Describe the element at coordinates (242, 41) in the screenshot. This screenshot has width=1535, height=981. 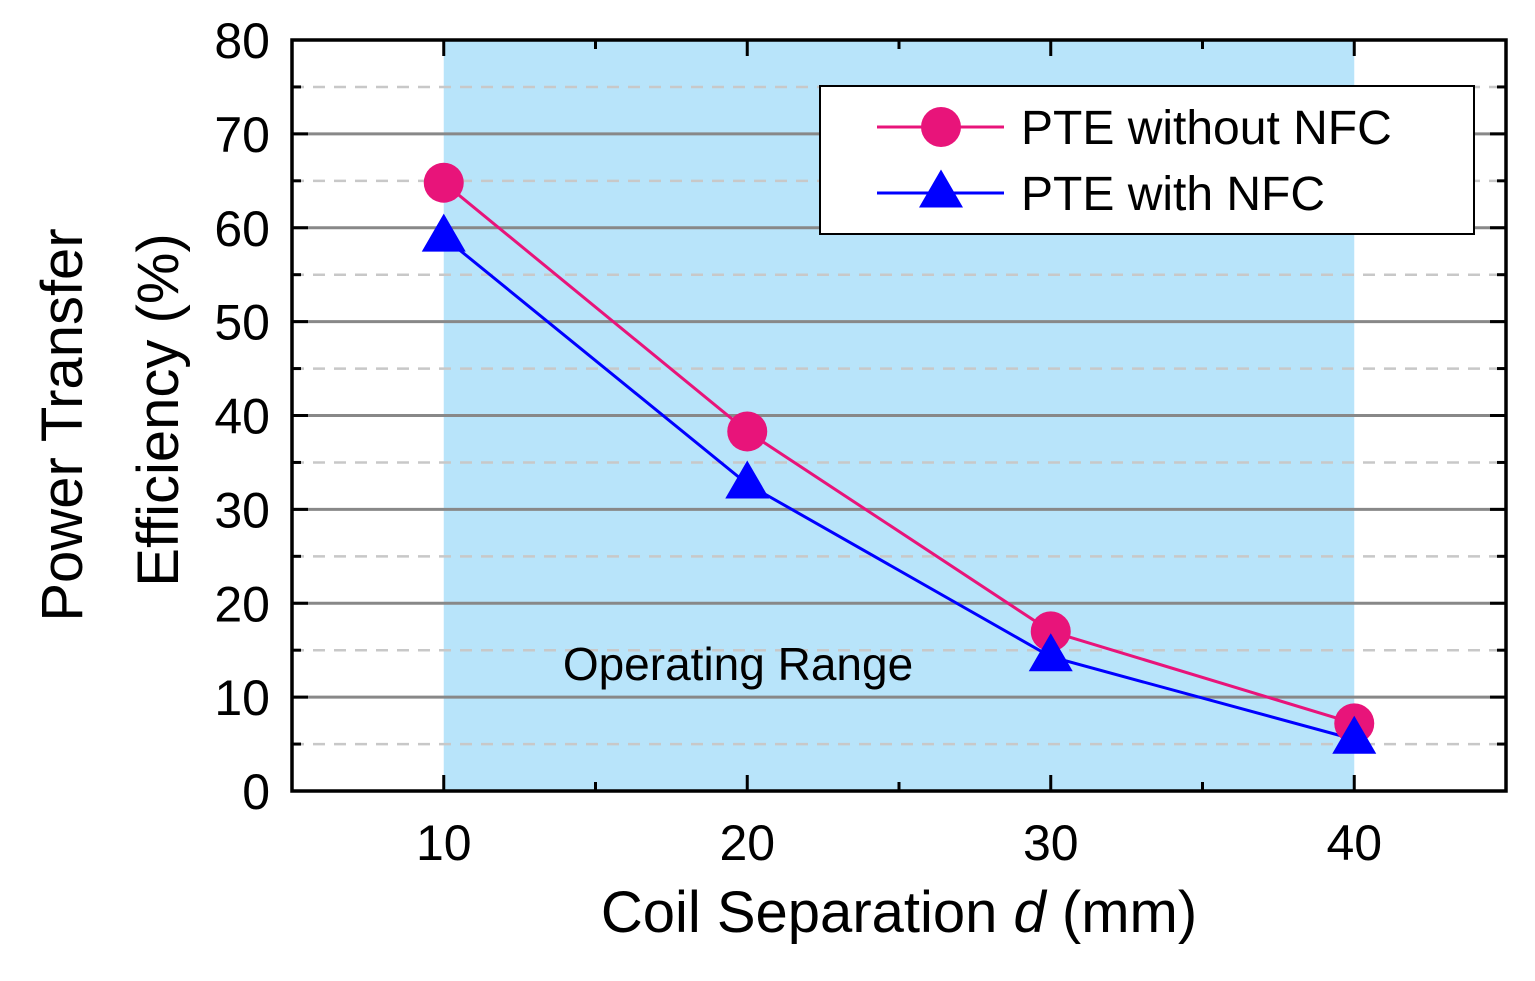
I see `y-tick-label-80: 80` at that location.